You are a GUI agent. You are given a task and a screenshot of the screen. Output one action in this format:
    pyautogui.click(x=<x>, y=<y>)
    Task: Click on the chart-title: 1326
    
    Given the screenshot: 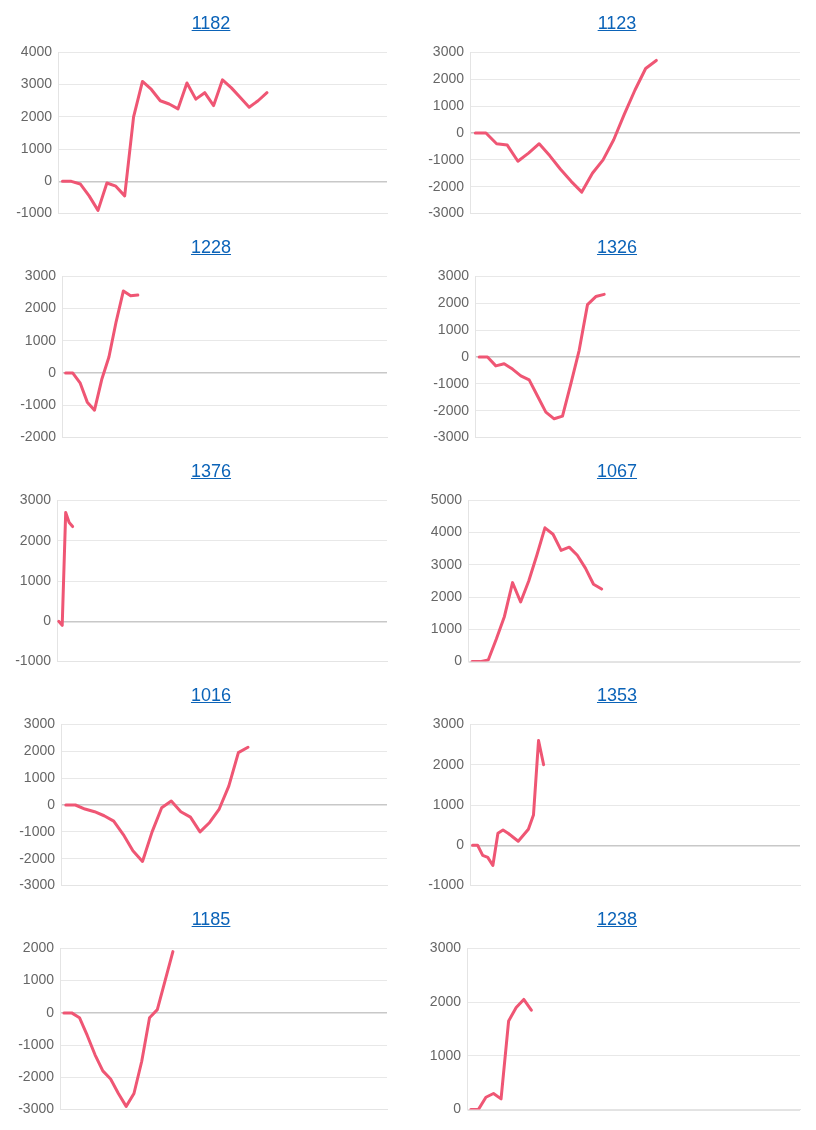 What is the action you would take?
    pyautogui.click(x=617, y=247)
    